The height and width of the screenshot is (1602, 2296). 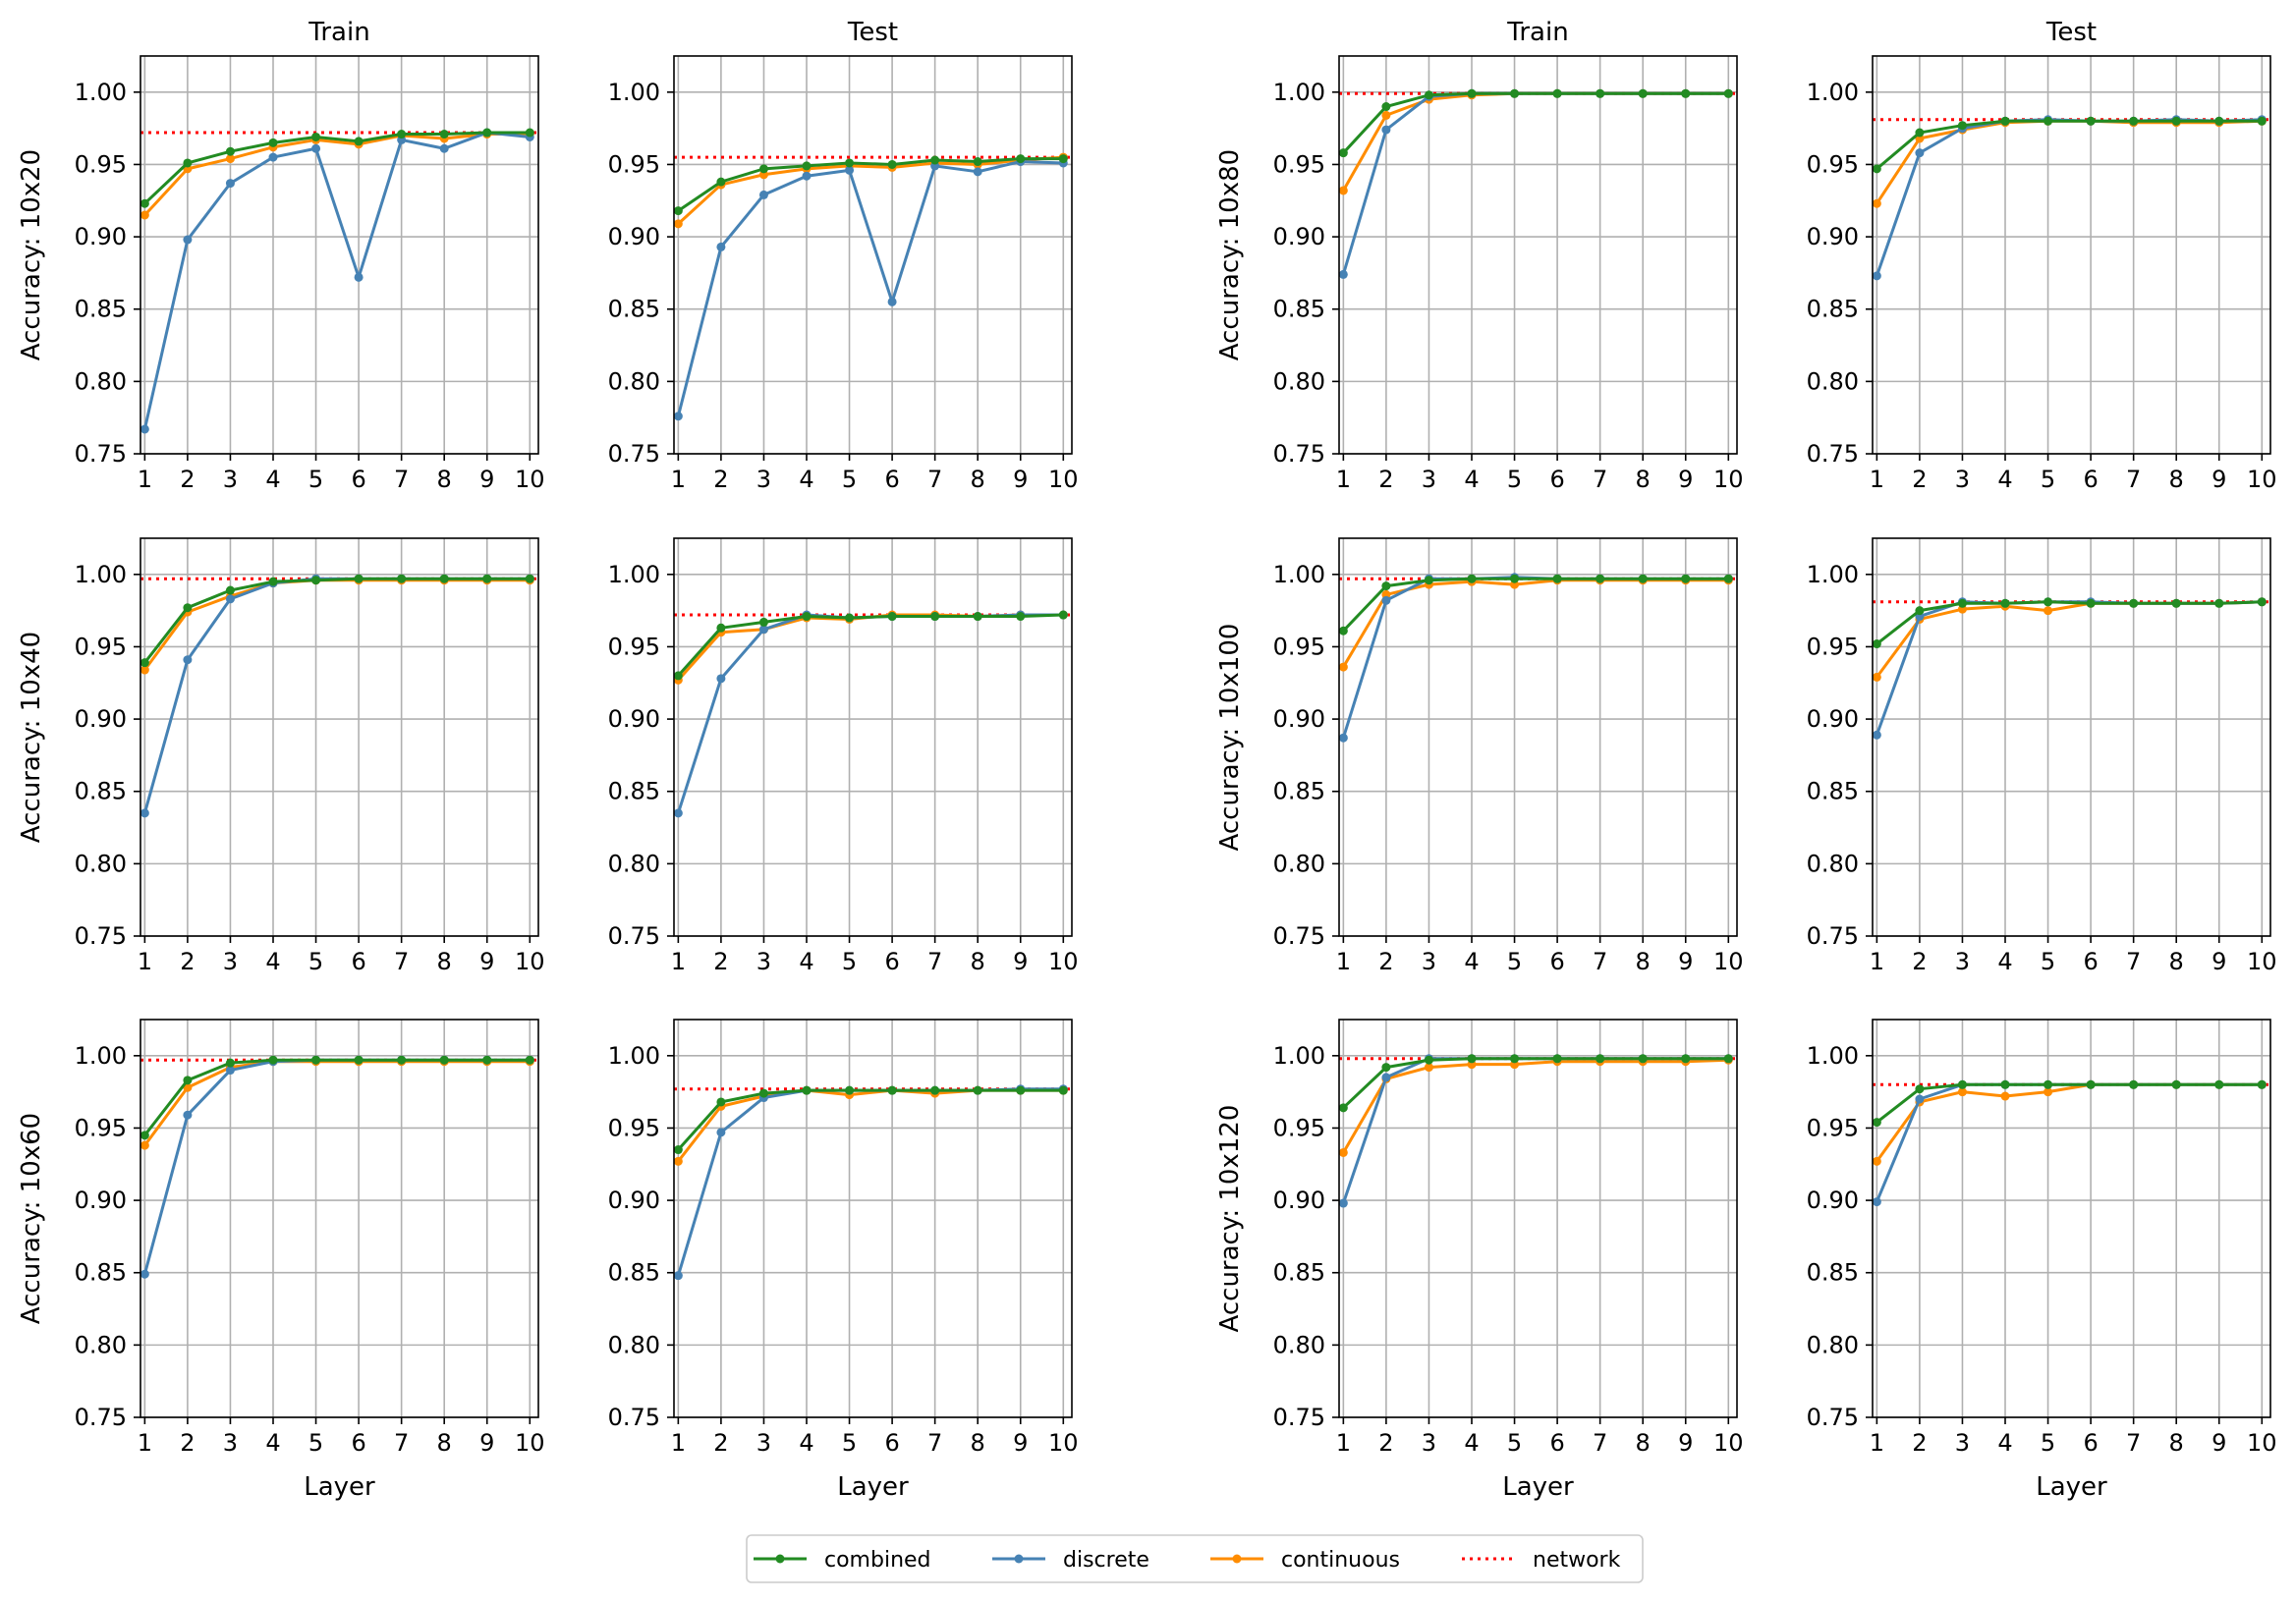 What do you see at coordinates (877, 1560) in the screenshot?
I see `legend-label-combined: combined` at bounding box center [877, 1560].